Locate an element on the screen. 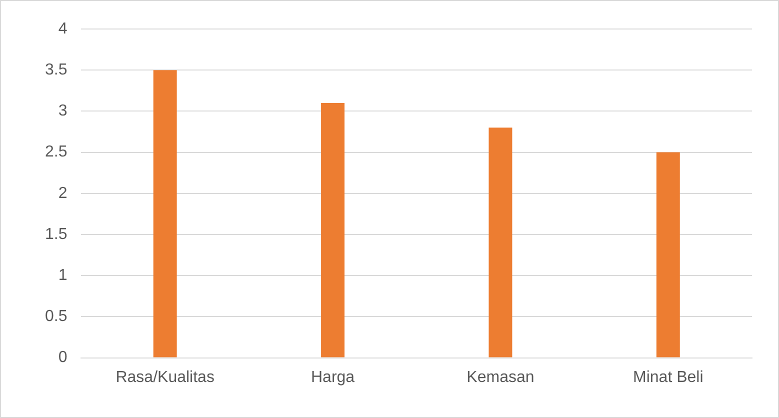 The height and width of the screenshot is (418, 779). x-tick-label: Harga is located at coordinates (332, 377).